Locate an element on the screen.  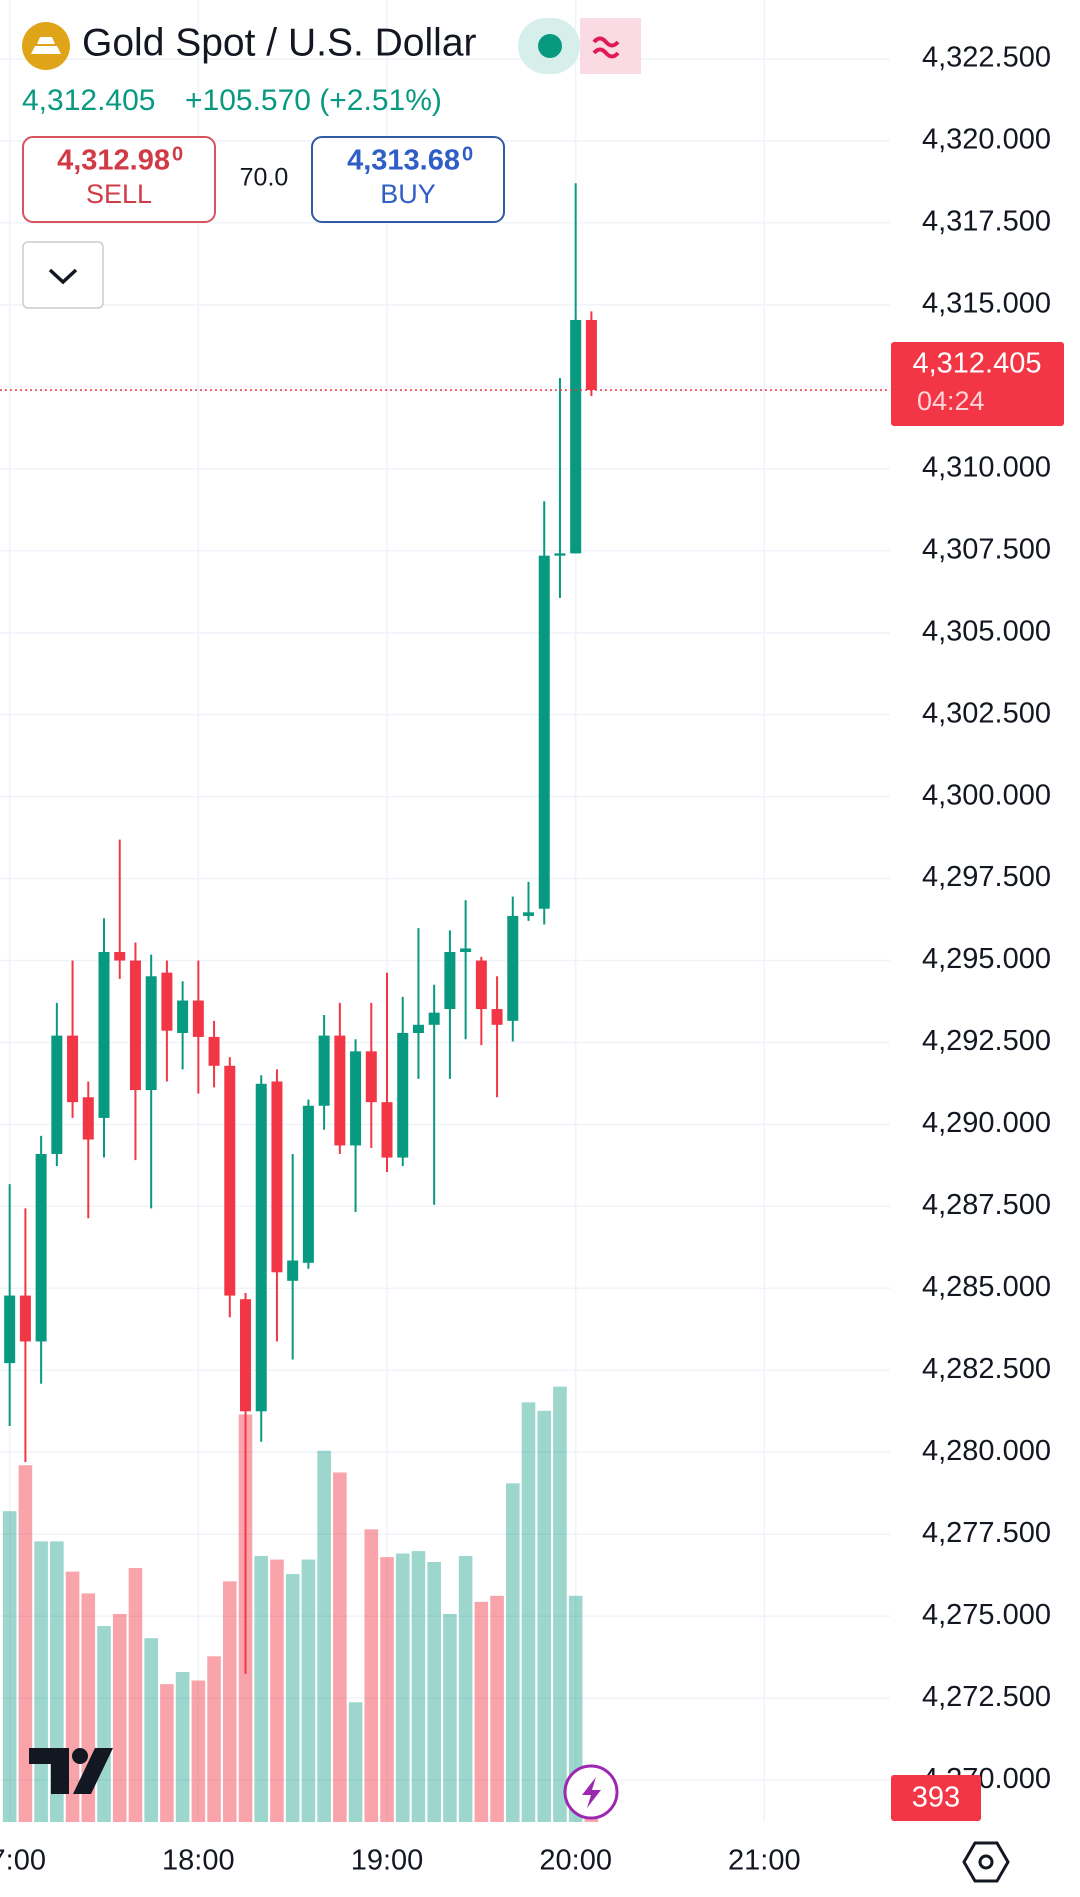
volume-tag-value: 393 is located at coordinates (936, 1798).